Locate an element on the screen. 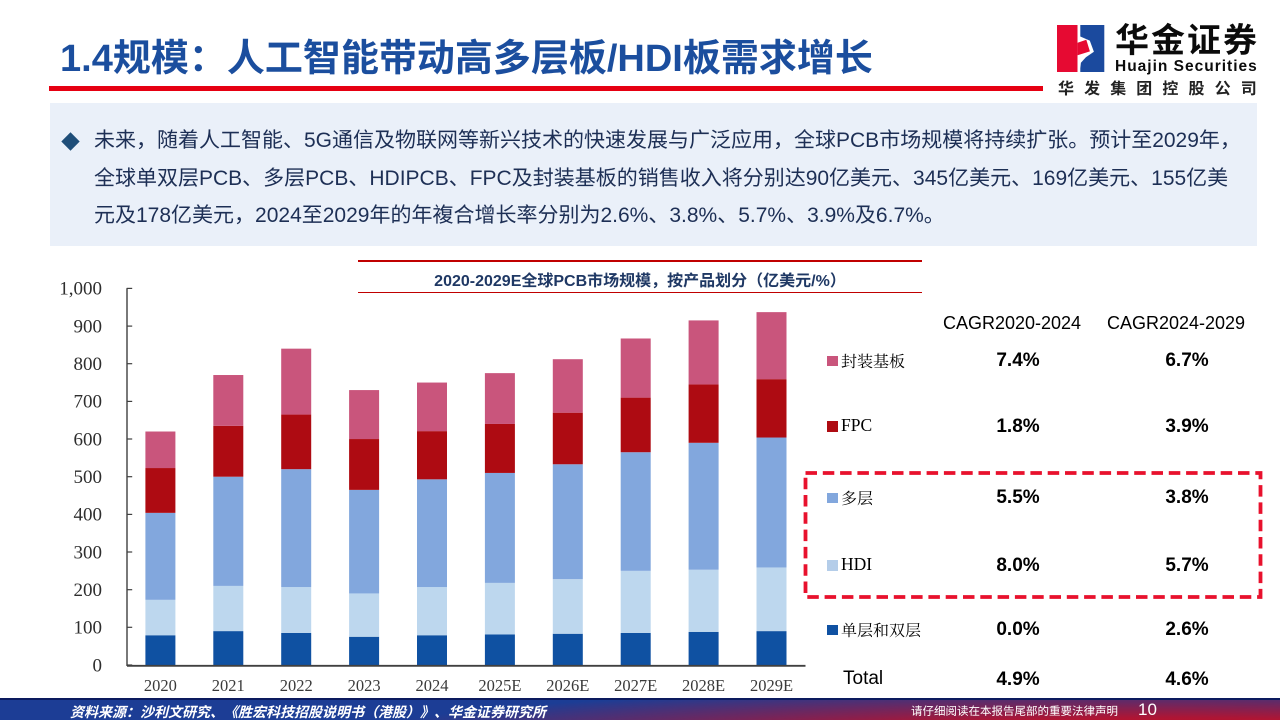 The image size is (1280, 720). svg-text: 2020 is located at coordinates (160, 685).